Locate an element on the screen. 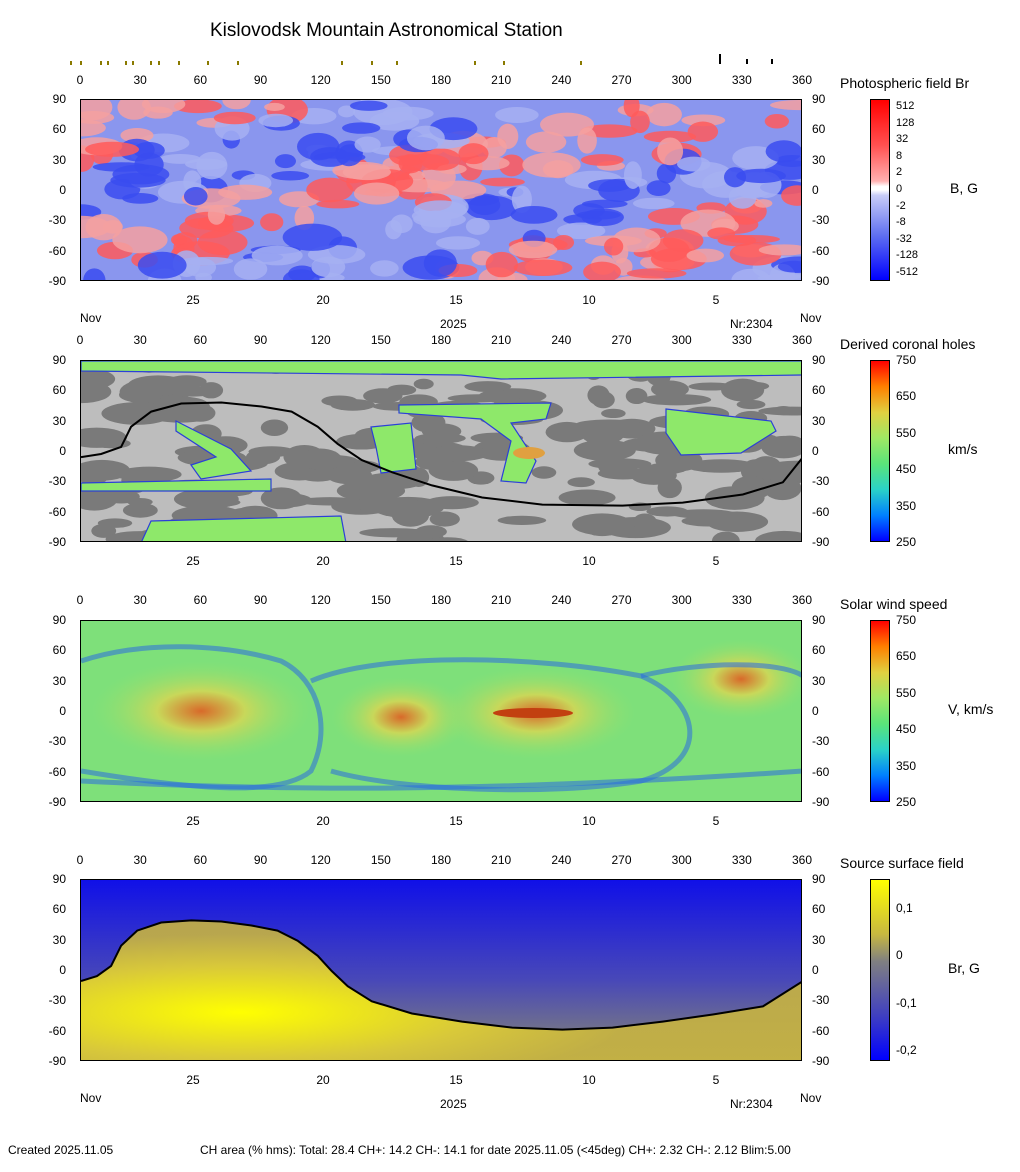  neutral-line is located at coordinates (441, 454).